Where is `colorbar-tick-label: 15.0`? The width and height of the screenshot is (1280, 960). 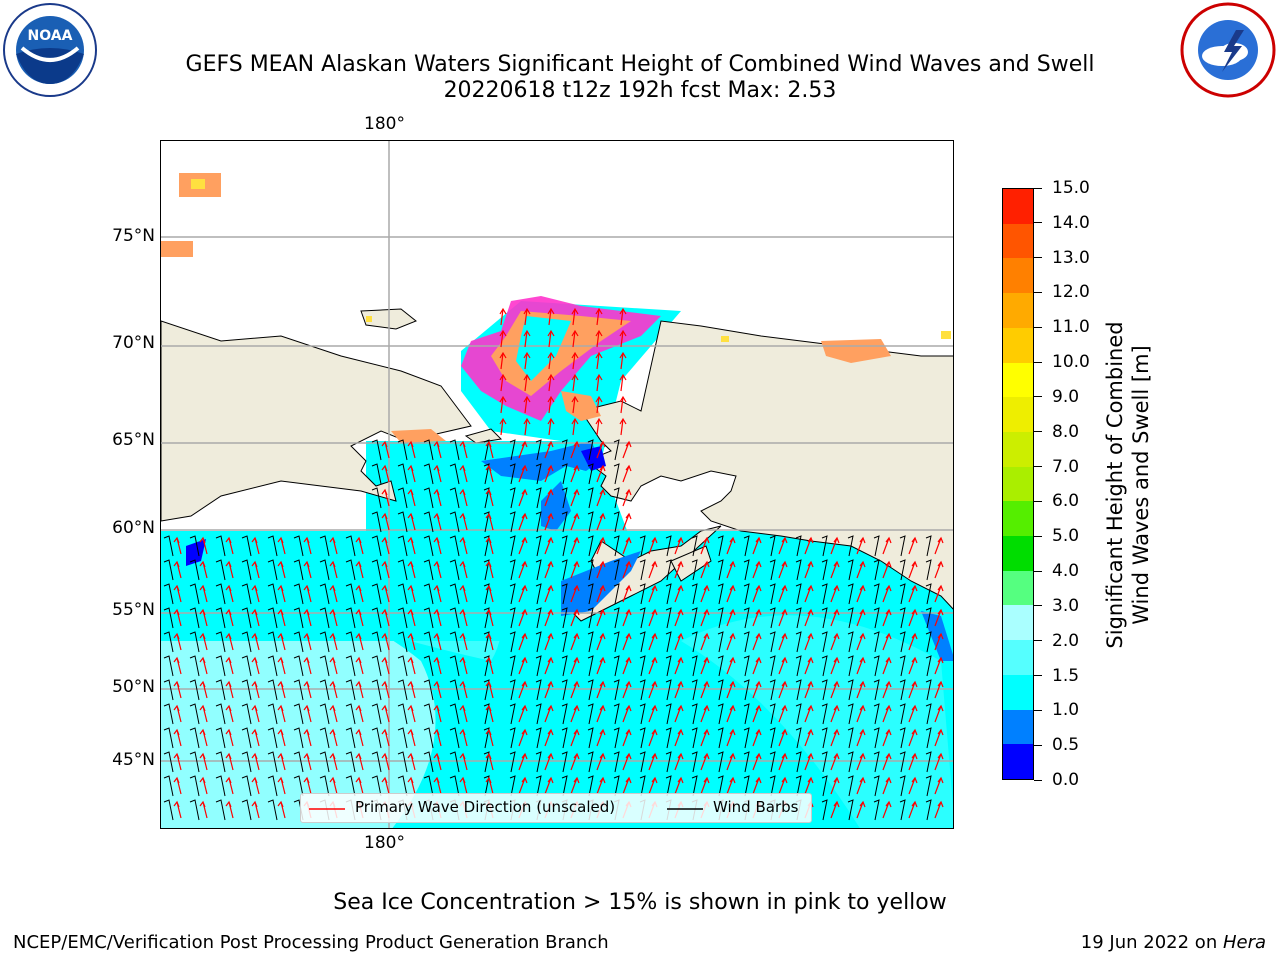 colorbar-tick-label: 15.0 is located at coordinates (1071, 188).